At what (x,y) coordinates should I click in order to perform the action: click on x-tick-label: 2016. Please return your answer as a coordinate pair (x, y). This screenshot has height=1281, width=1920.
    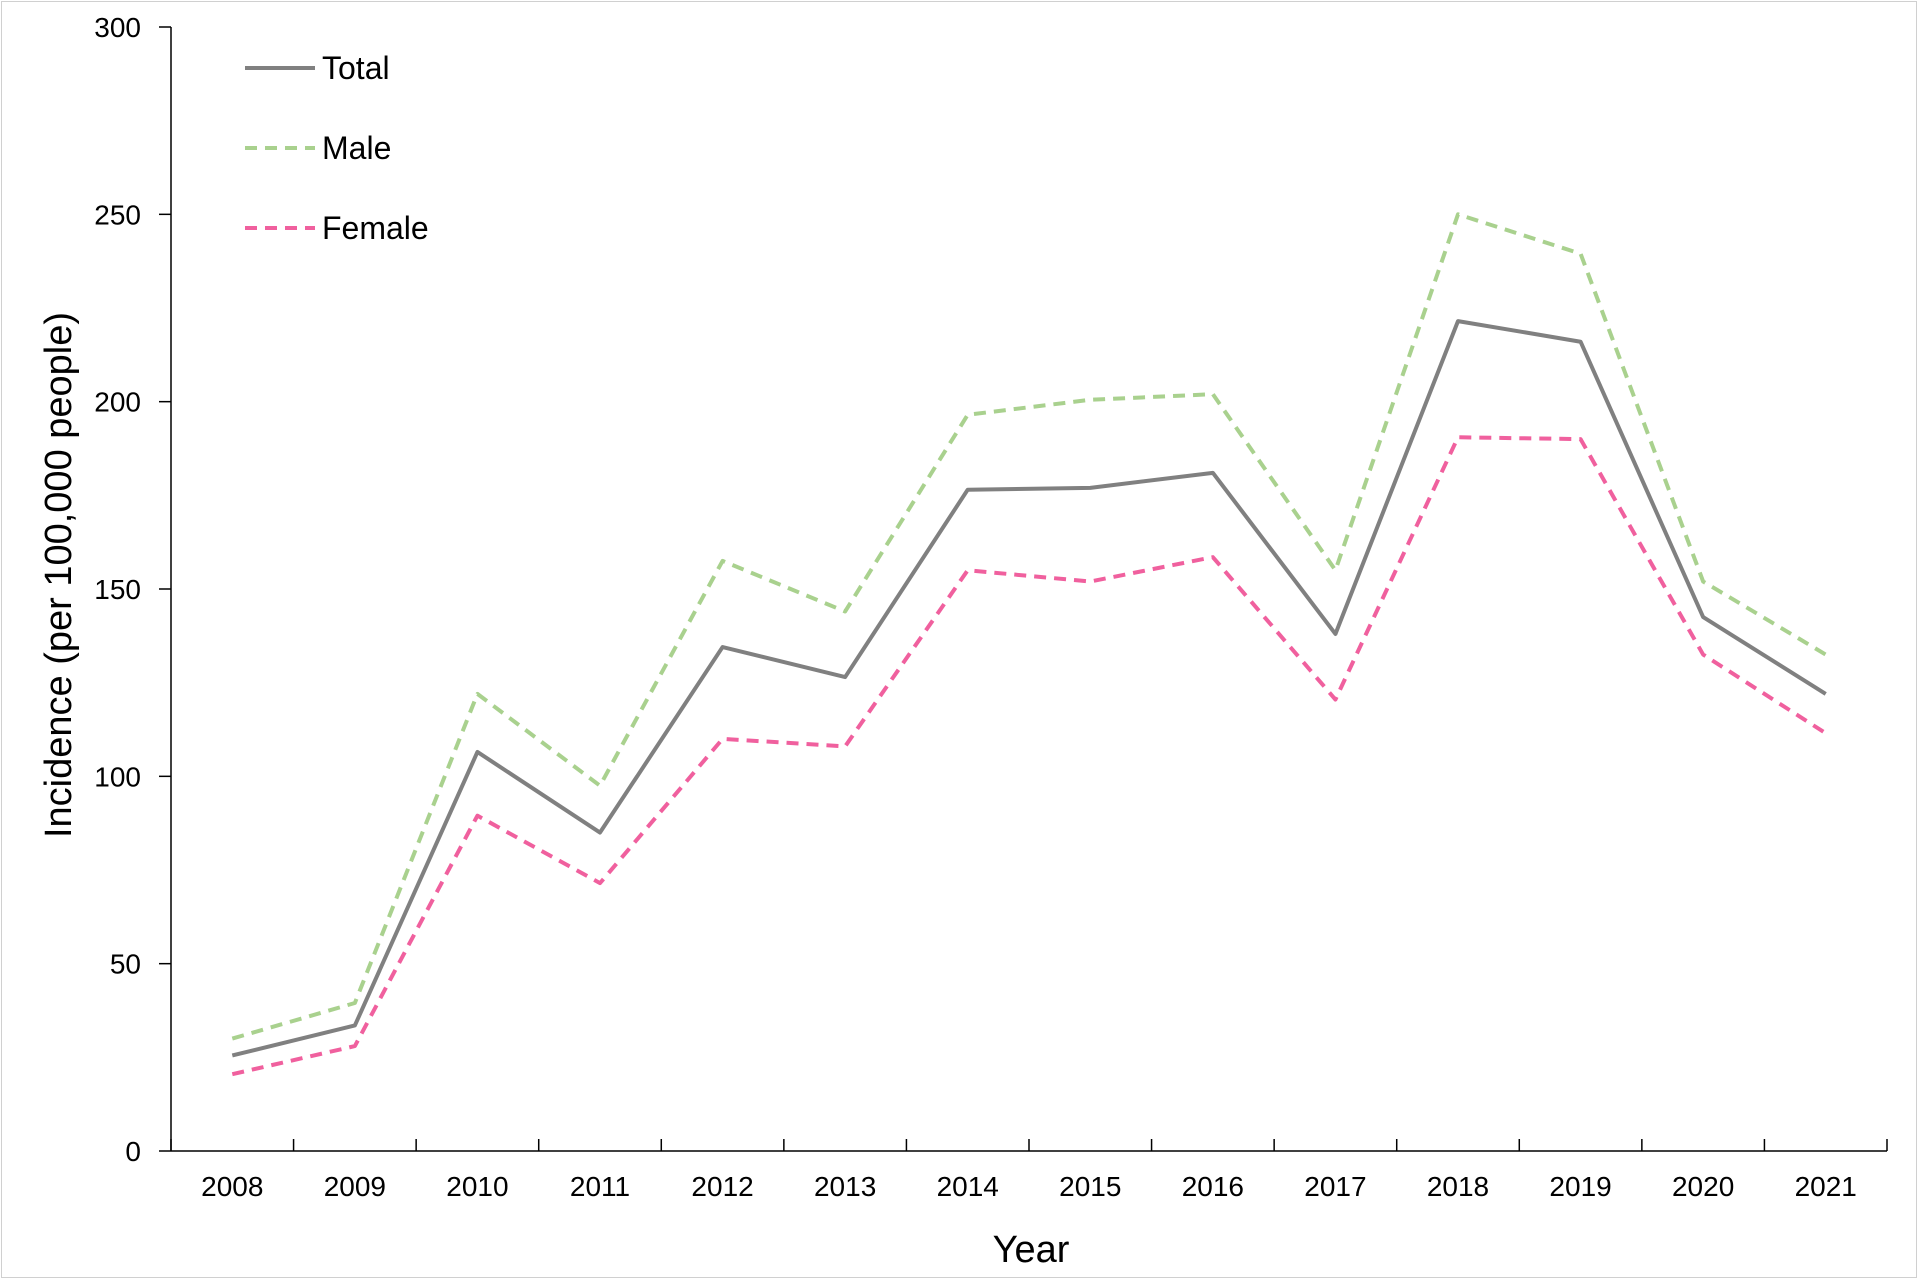
    Looking at the image, I should click on (1213, 1186).